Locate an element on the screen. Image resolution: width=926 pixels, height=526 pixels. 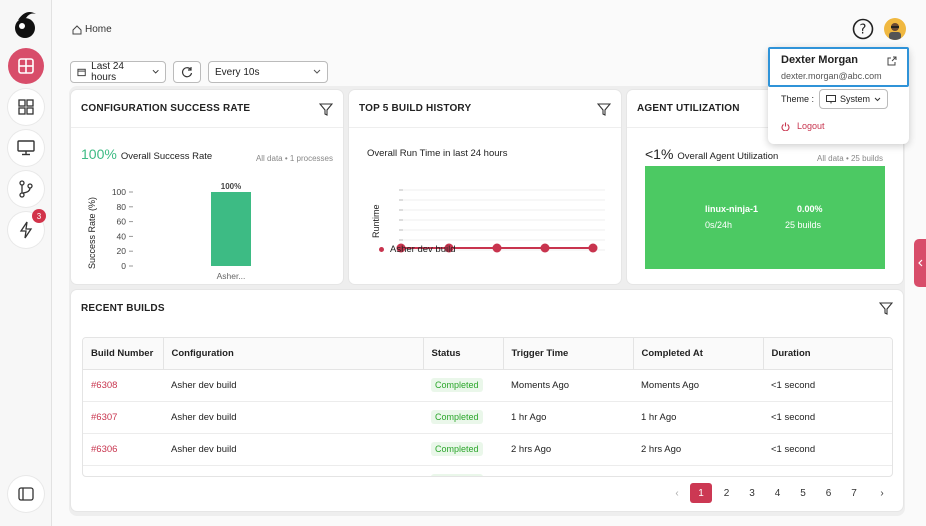
page-button-6: 6 is located at coordinates (828, 493).